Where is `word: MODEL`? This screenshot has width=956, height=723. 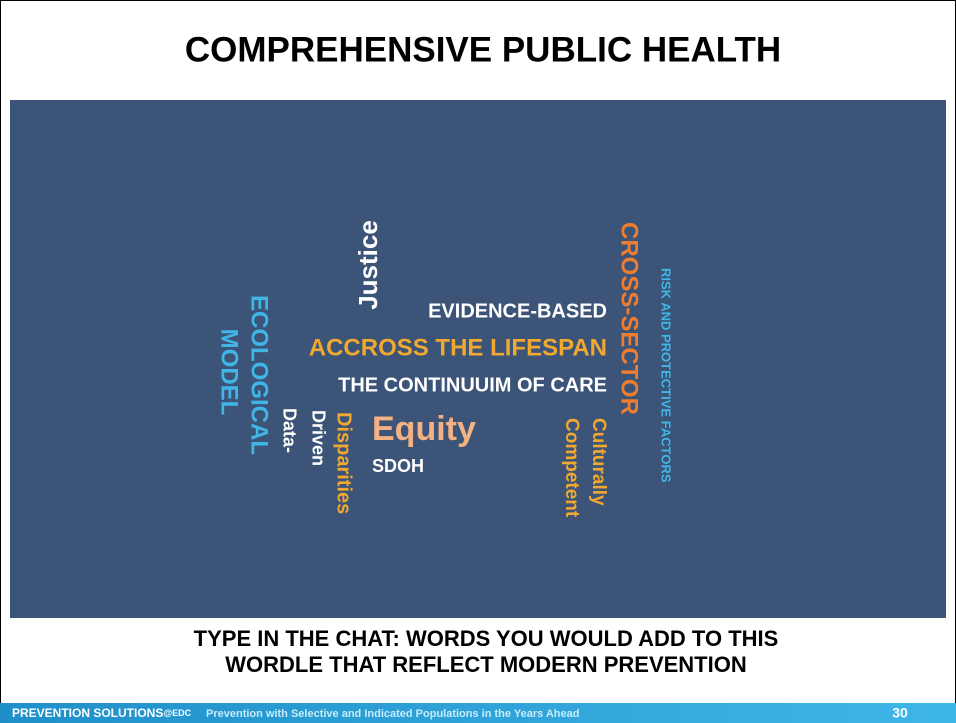
word: MODEL is located at coordinates (229, 372).